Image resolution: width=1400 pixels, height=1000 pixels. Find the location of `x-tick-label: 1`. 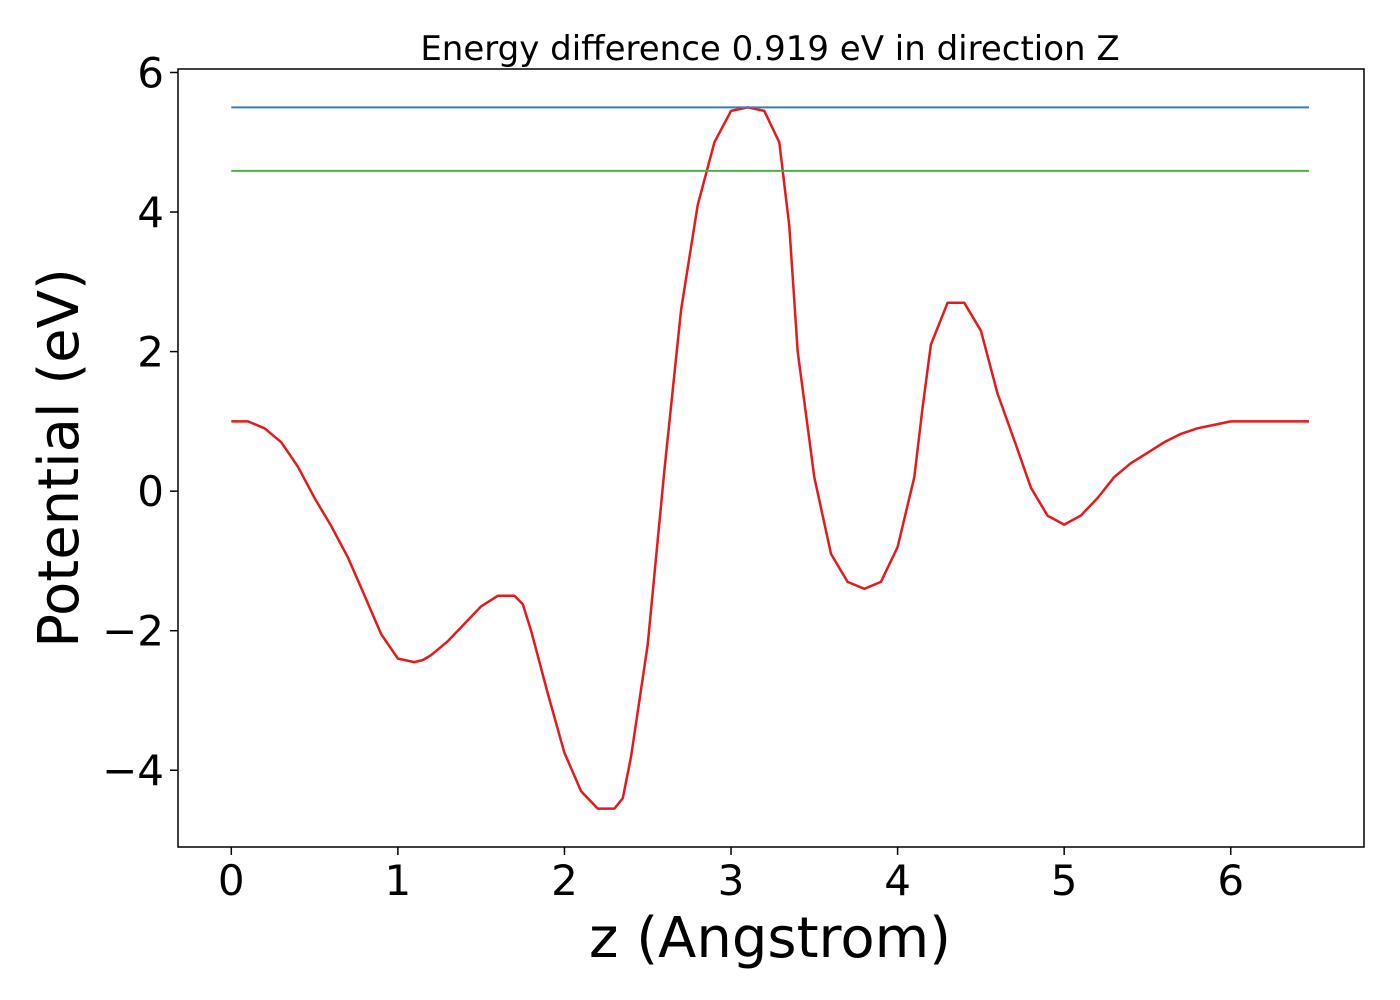

x-tick-label: 1 is located at coordinates (398, 880).